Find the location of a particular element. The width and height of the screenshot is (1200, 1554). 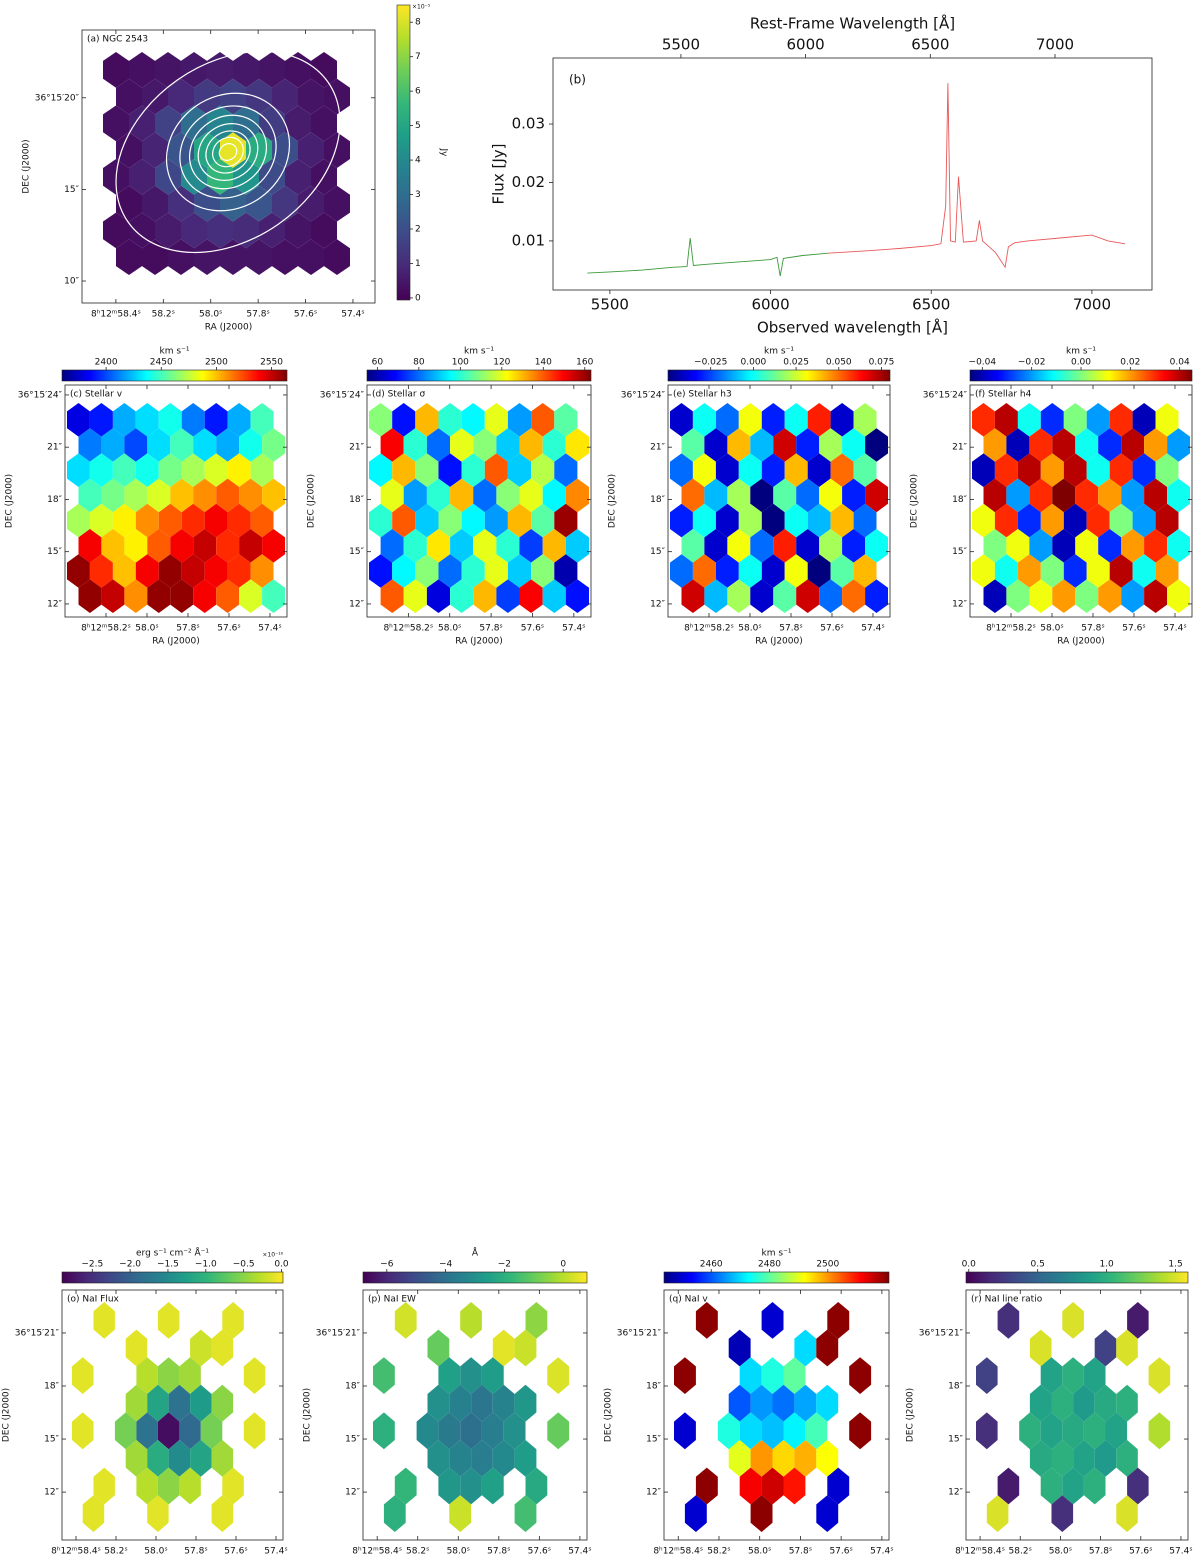

x-tick-label: 58.0ˢ is located at coordinates (749, 629).